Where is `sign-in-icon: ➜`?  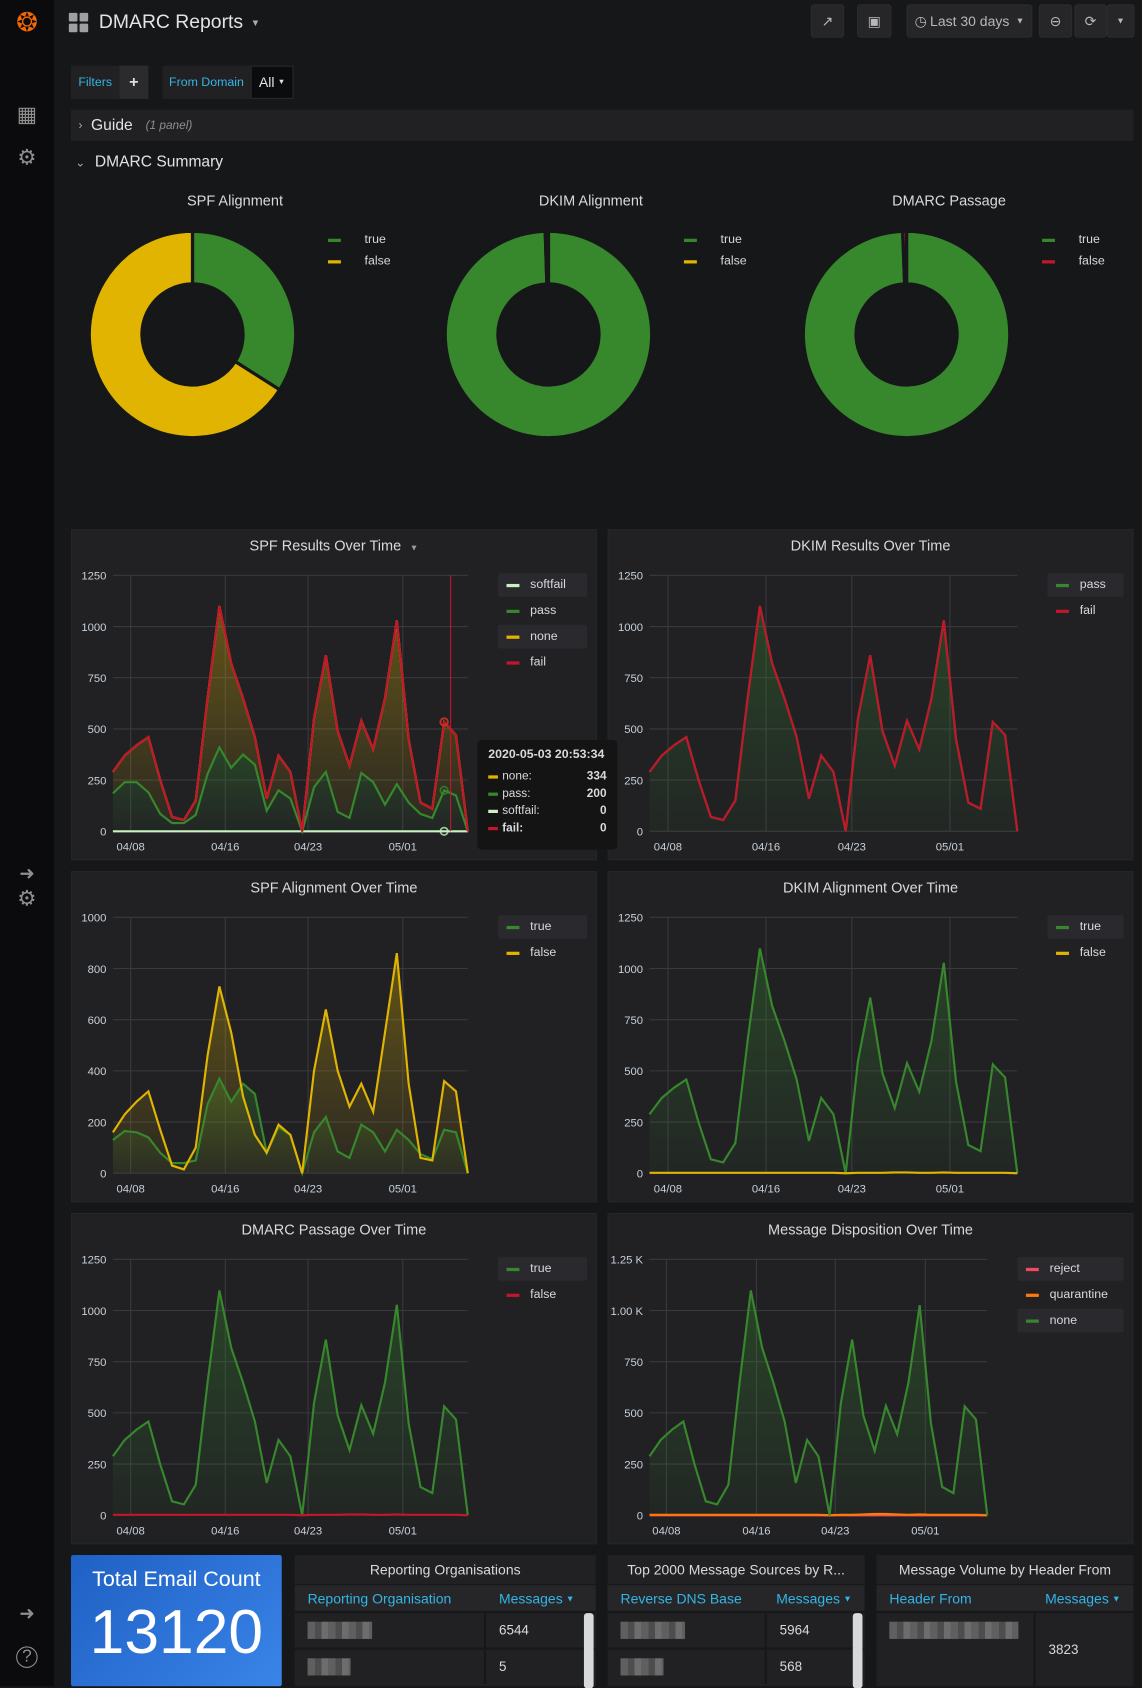
sign-in-icon: ➜ is located at coordinates (27, 873).